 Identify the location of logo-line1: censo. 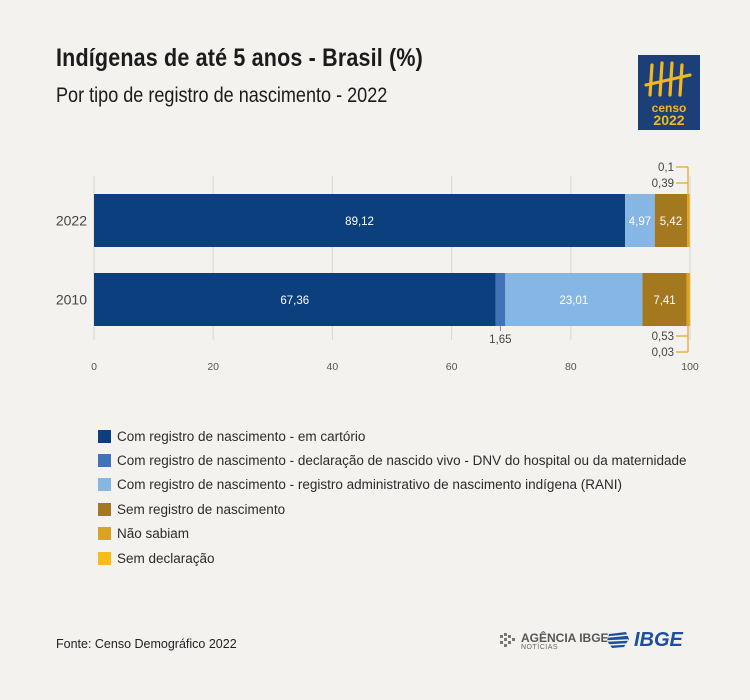
(669, 108).